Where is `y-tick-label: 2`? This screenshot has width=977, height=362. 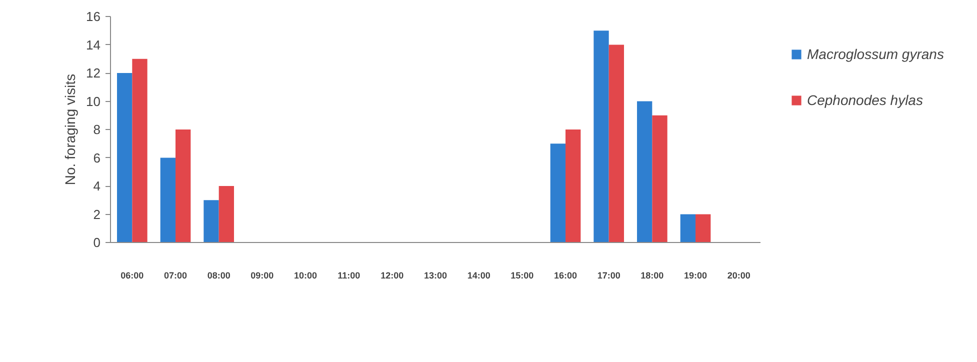
y-tick-label: 2 is located at coordinates (97, 214).